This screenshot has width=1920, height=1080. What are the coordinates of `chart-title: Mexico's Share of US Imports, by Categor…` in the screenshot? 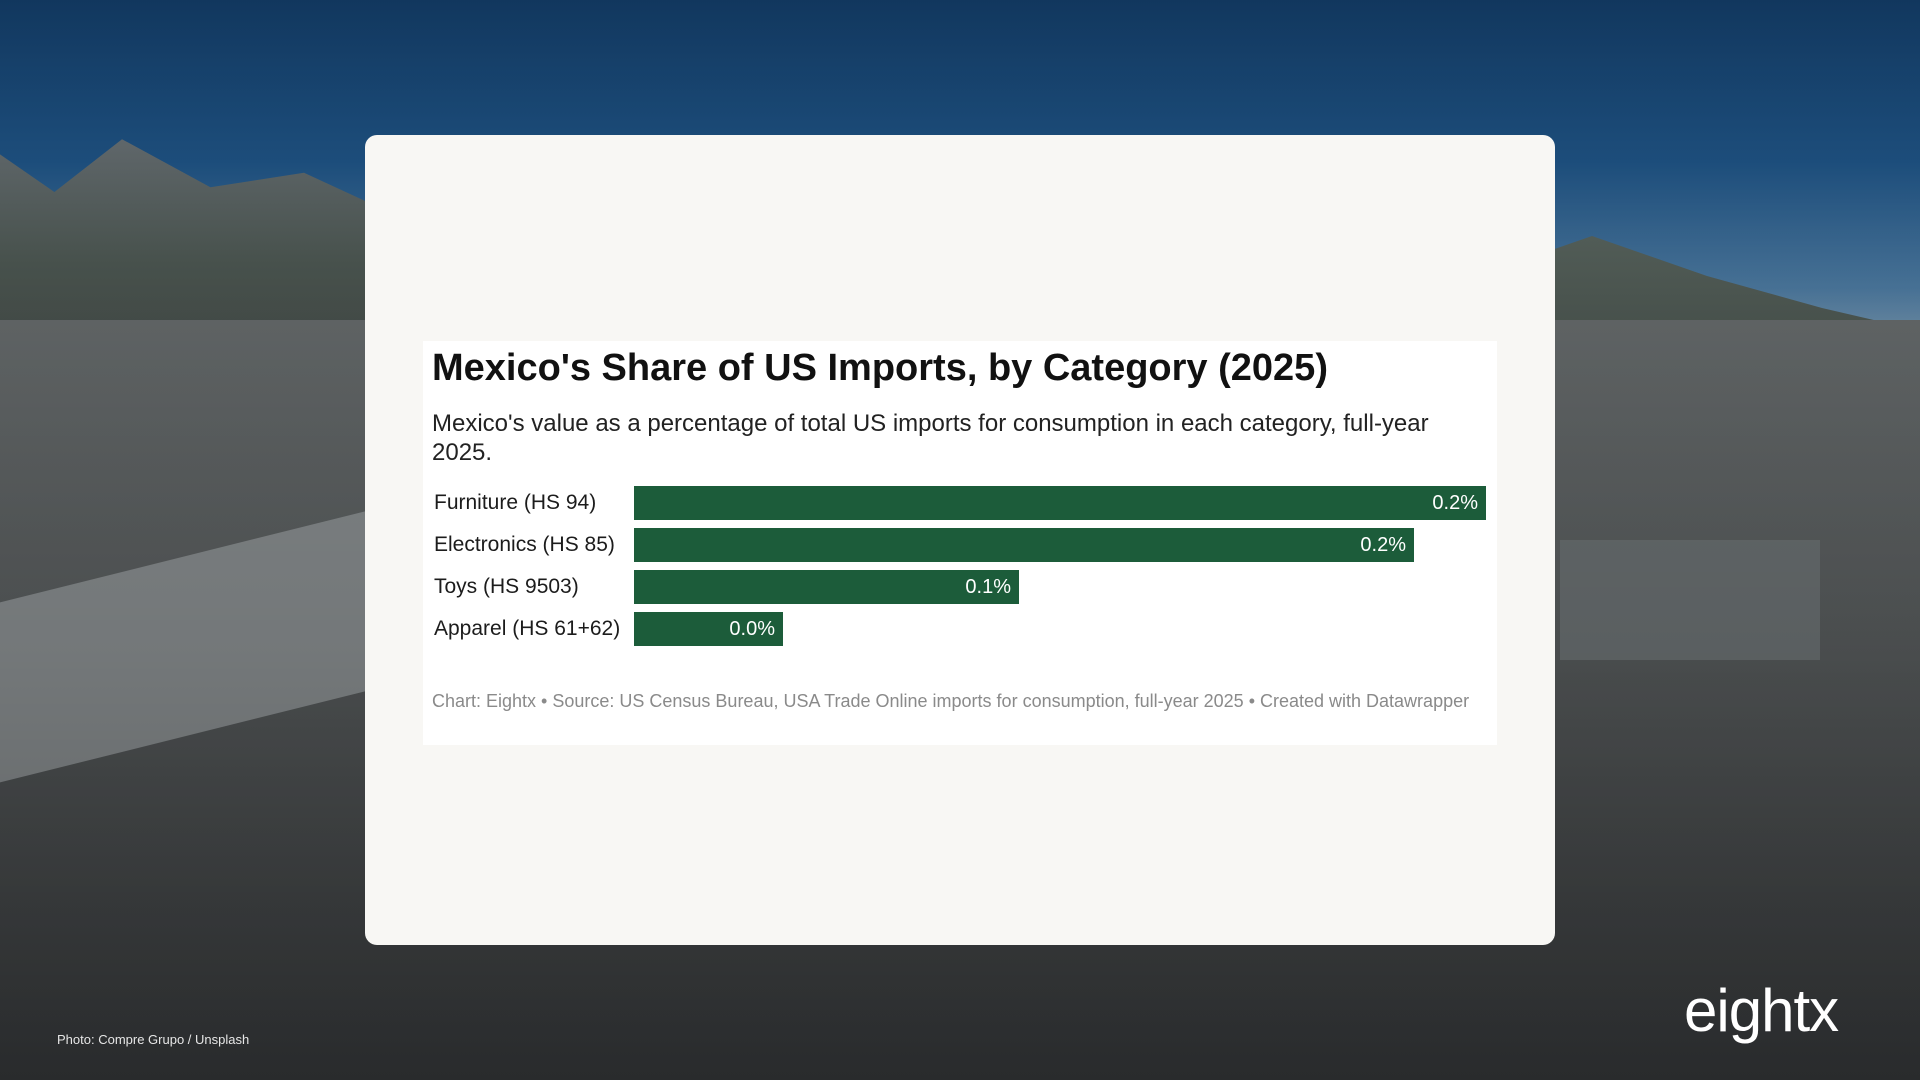 It's located at (880, 368).